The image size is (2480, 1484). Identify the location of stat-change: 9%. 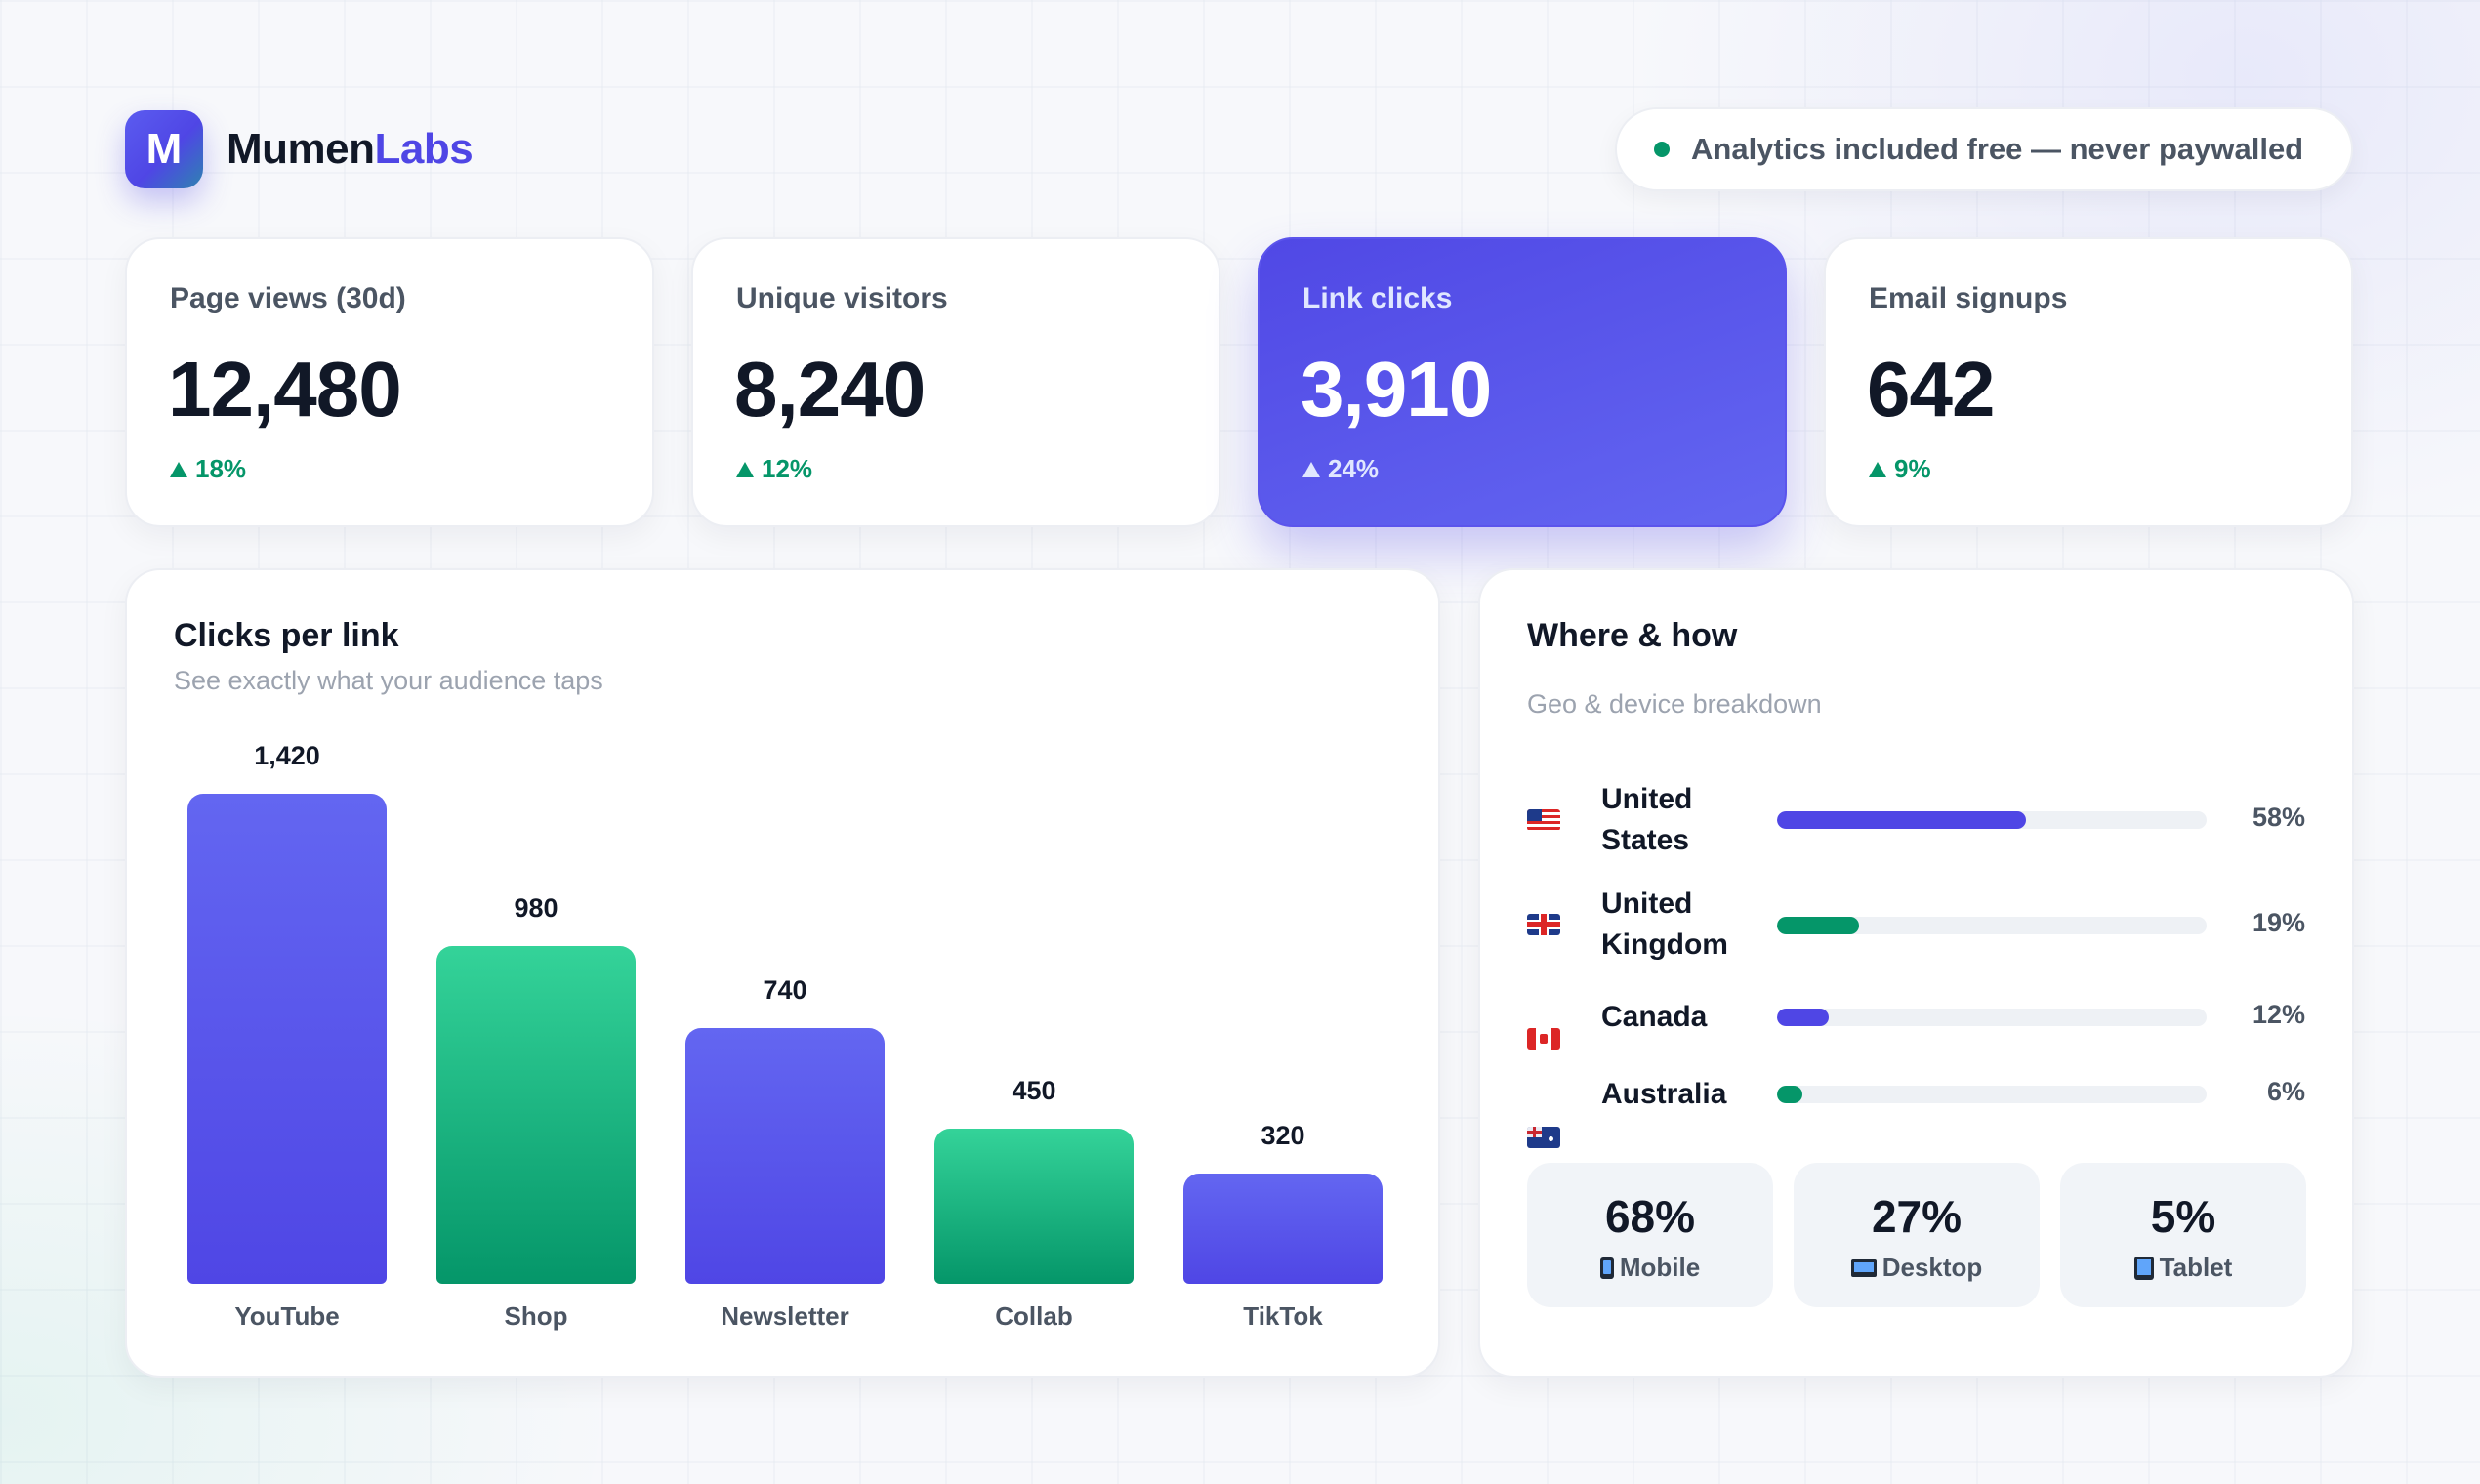
(1900, 469).